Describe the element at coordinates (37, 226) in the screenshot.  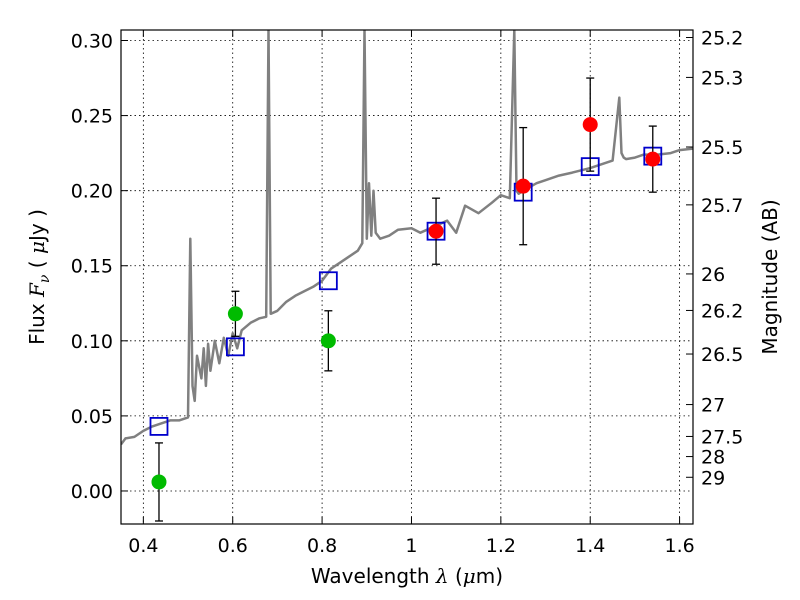
I see `y-axis-label-unit-rest: Jy )` at that location.